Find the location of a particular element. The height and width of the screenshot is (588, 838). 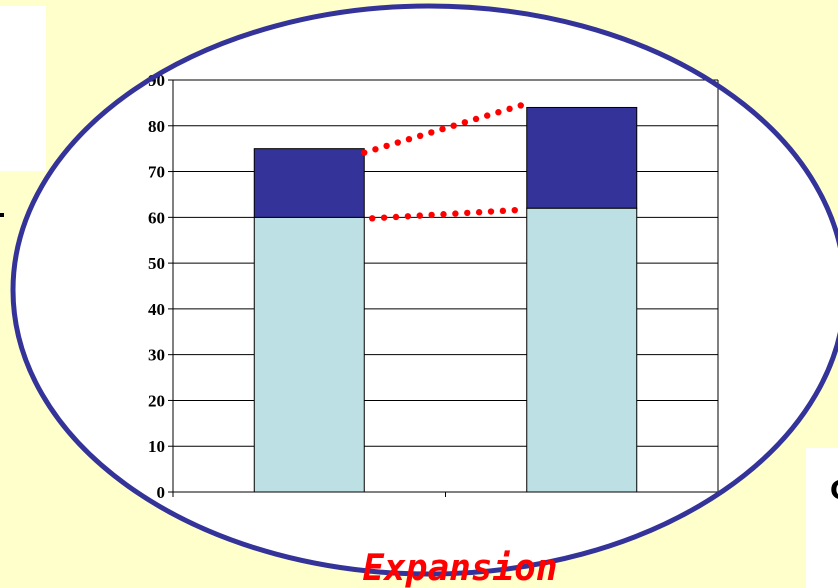

y-tick-label: 70 is located at coordinates (156, 172).